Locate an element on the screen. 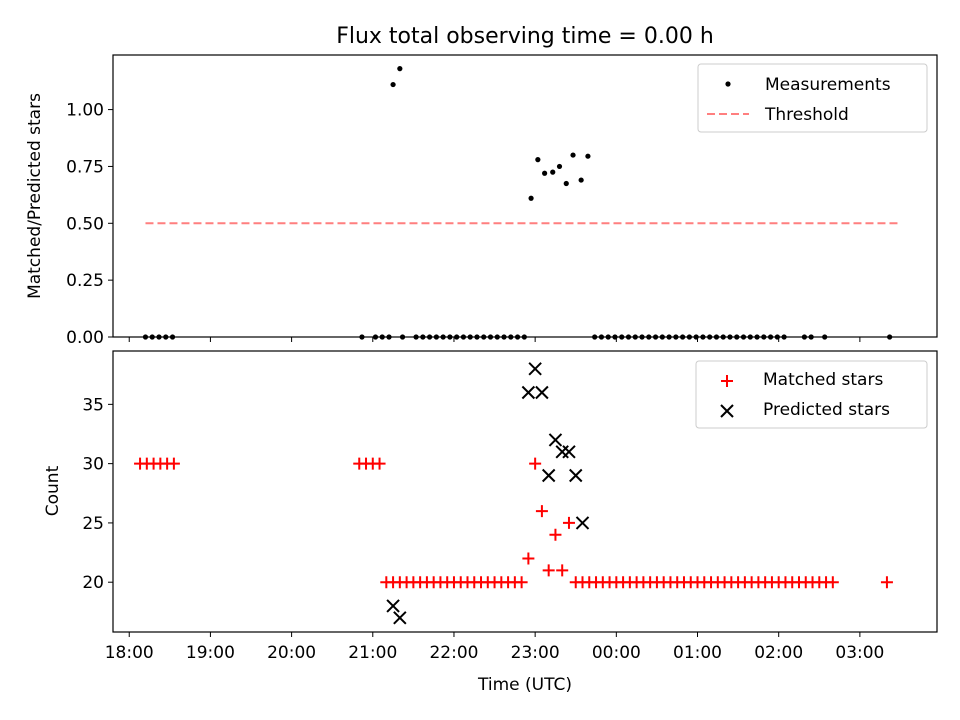  top-legend: Measurements Threshold is located at coordinates (812, 98).